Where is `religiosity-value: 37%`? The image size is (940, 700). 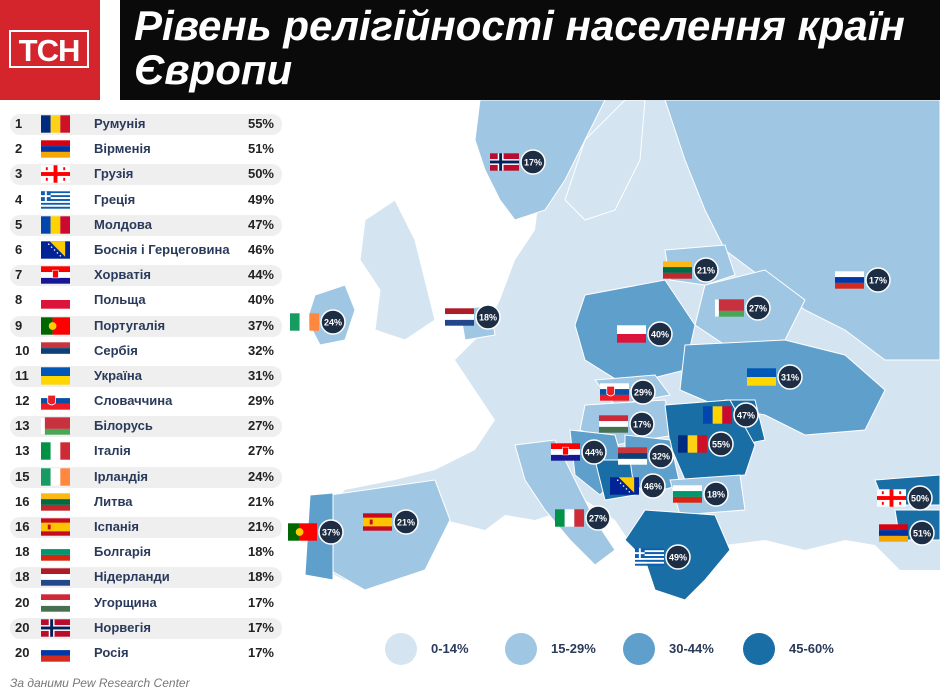 religiosity-value: 37% is located at coordinates (260, 325).